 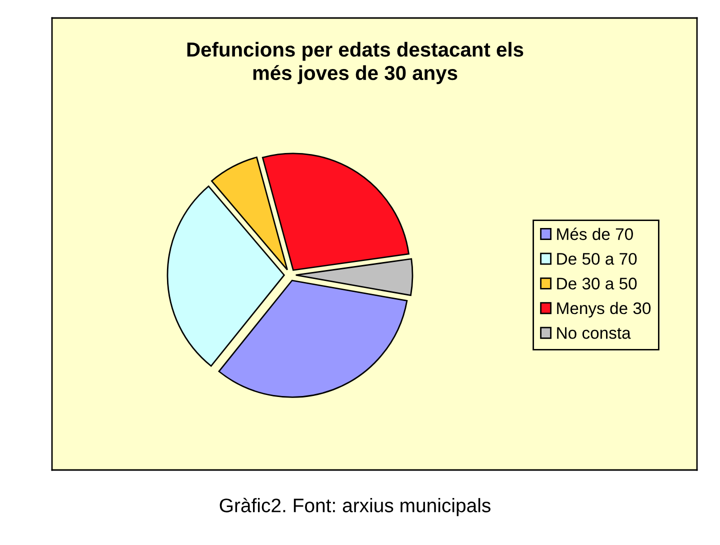 What do you see at coordinates (595, 234) in the screenshot?
I see `legend-label: Més de 70` at bounding box center [595, 234].